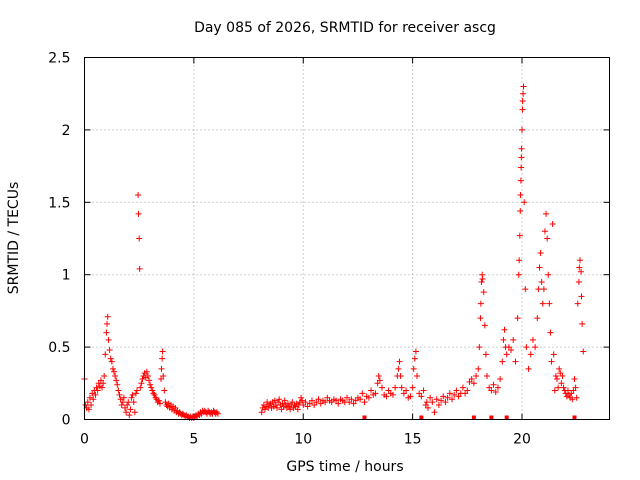 This screenshot has height=480, width=640. I want to click on x-axis-label: GPS time / hours, so click(344, 467).